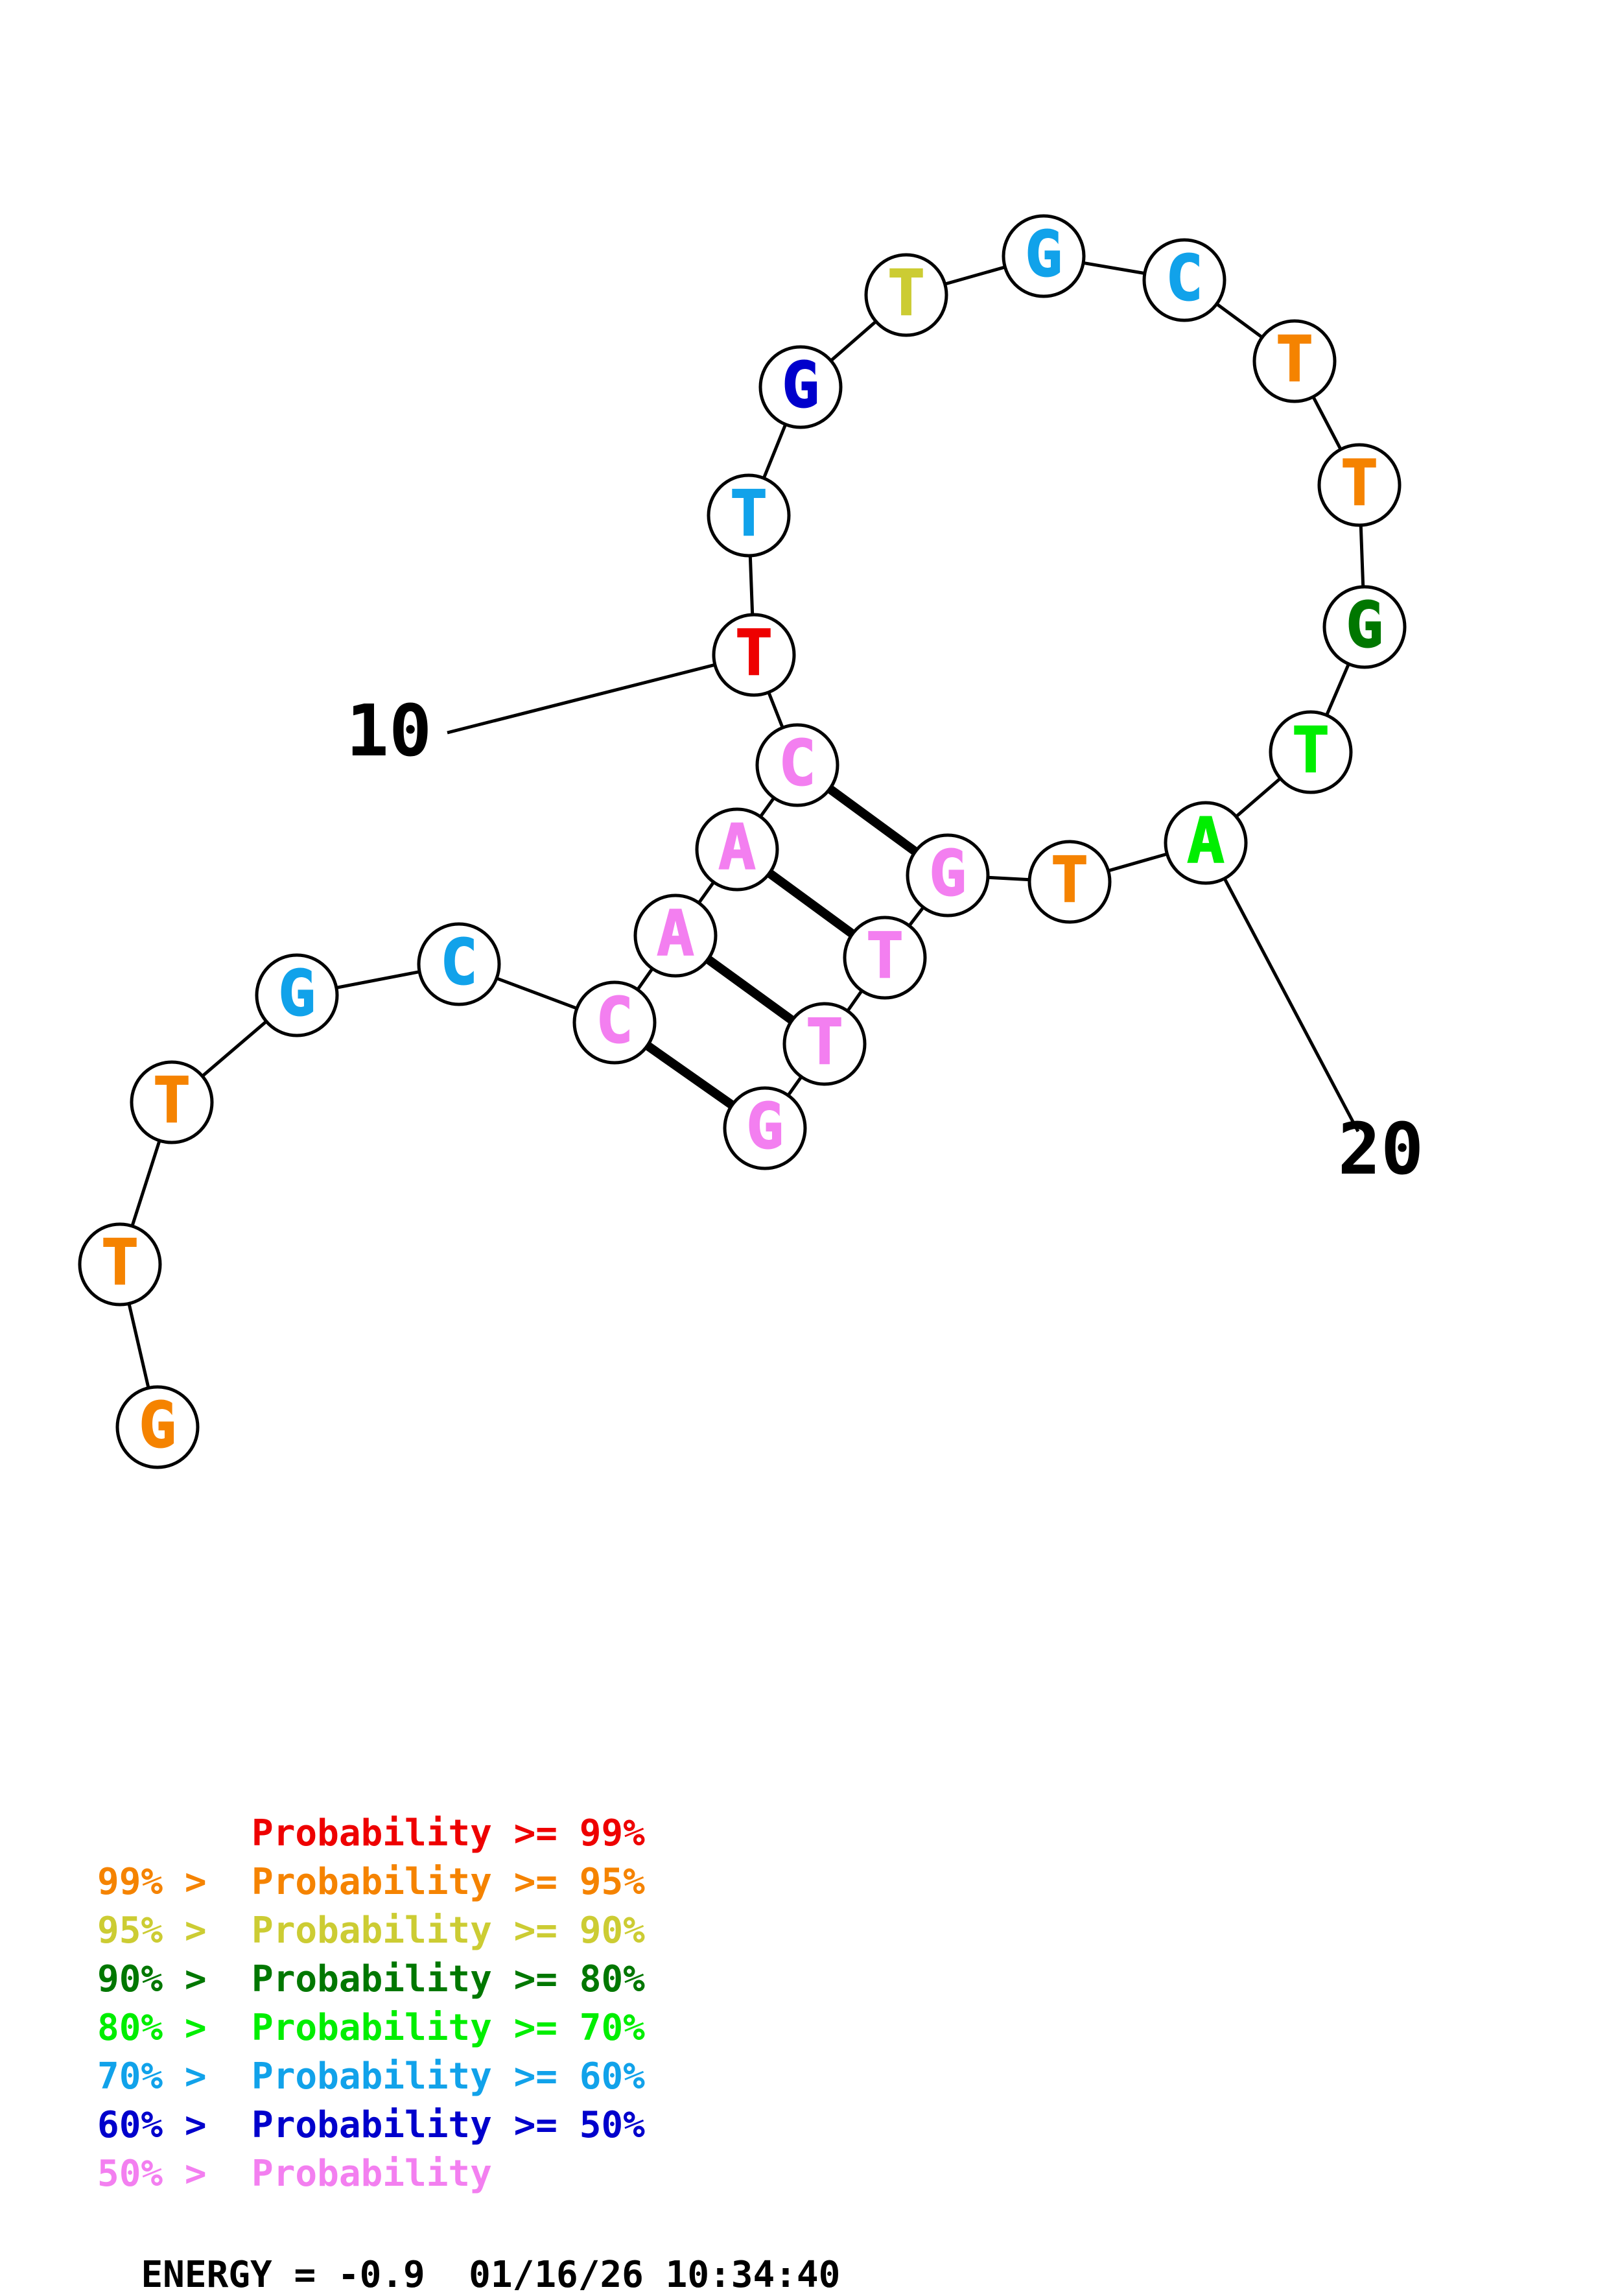 This screenshot has height=2296, width=1607. Describe the element at coordinates (449, 1833) in the screenshot. I see `legend-label: Probability >= 99%` at that location.